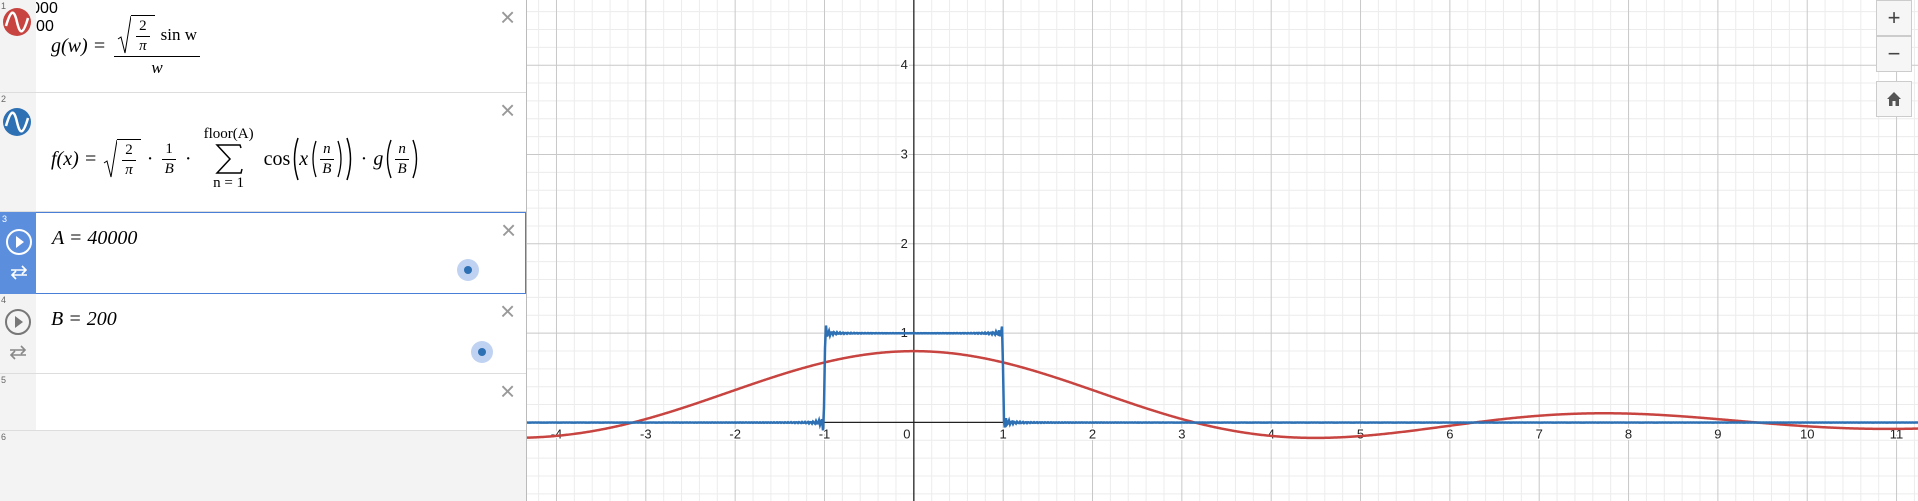 The height and width of the screenshot is (501, 1918). Describe the element at coordinates (263, 402) in the screenshot. I see `expression-row: 5 ×` at that location.